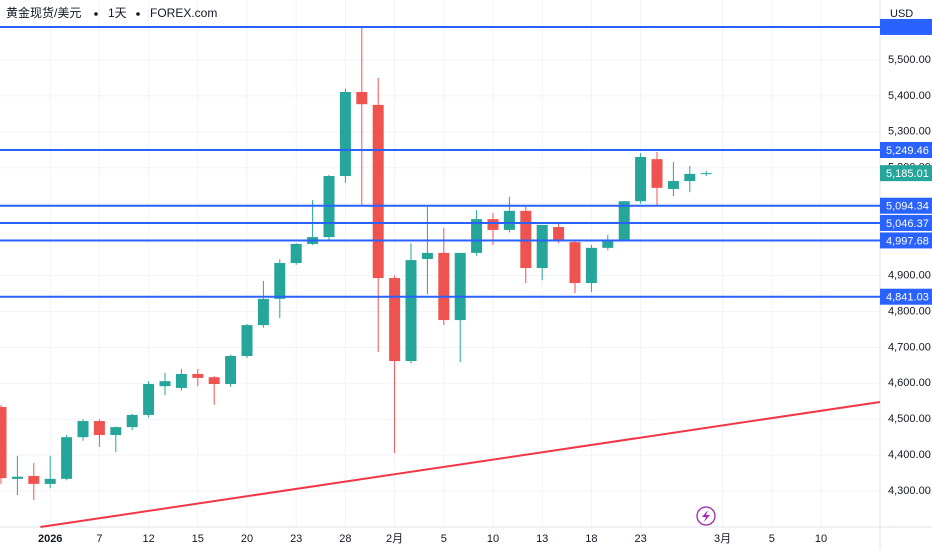  I want to click on level-label: 4,997.68, so click(907, 241).